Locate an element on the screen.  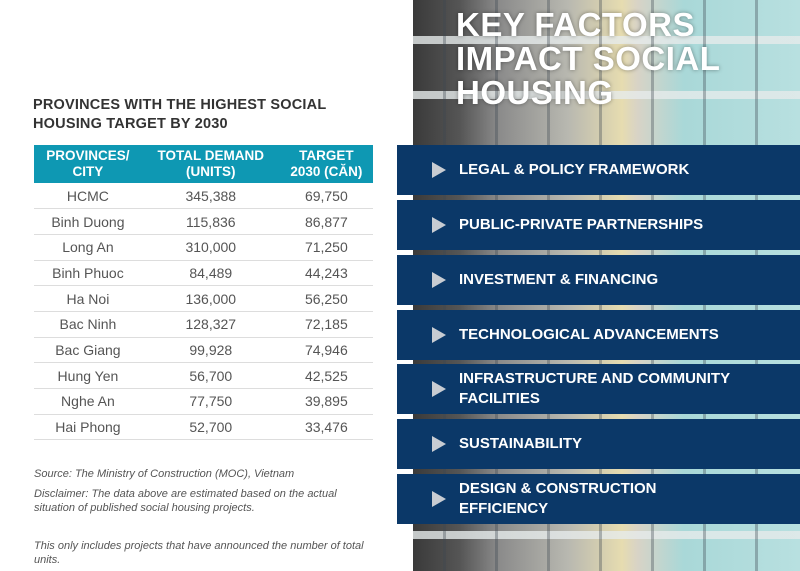
table-row: Hung Yen 56,700 42,525 is located at coordinates (203, 375).